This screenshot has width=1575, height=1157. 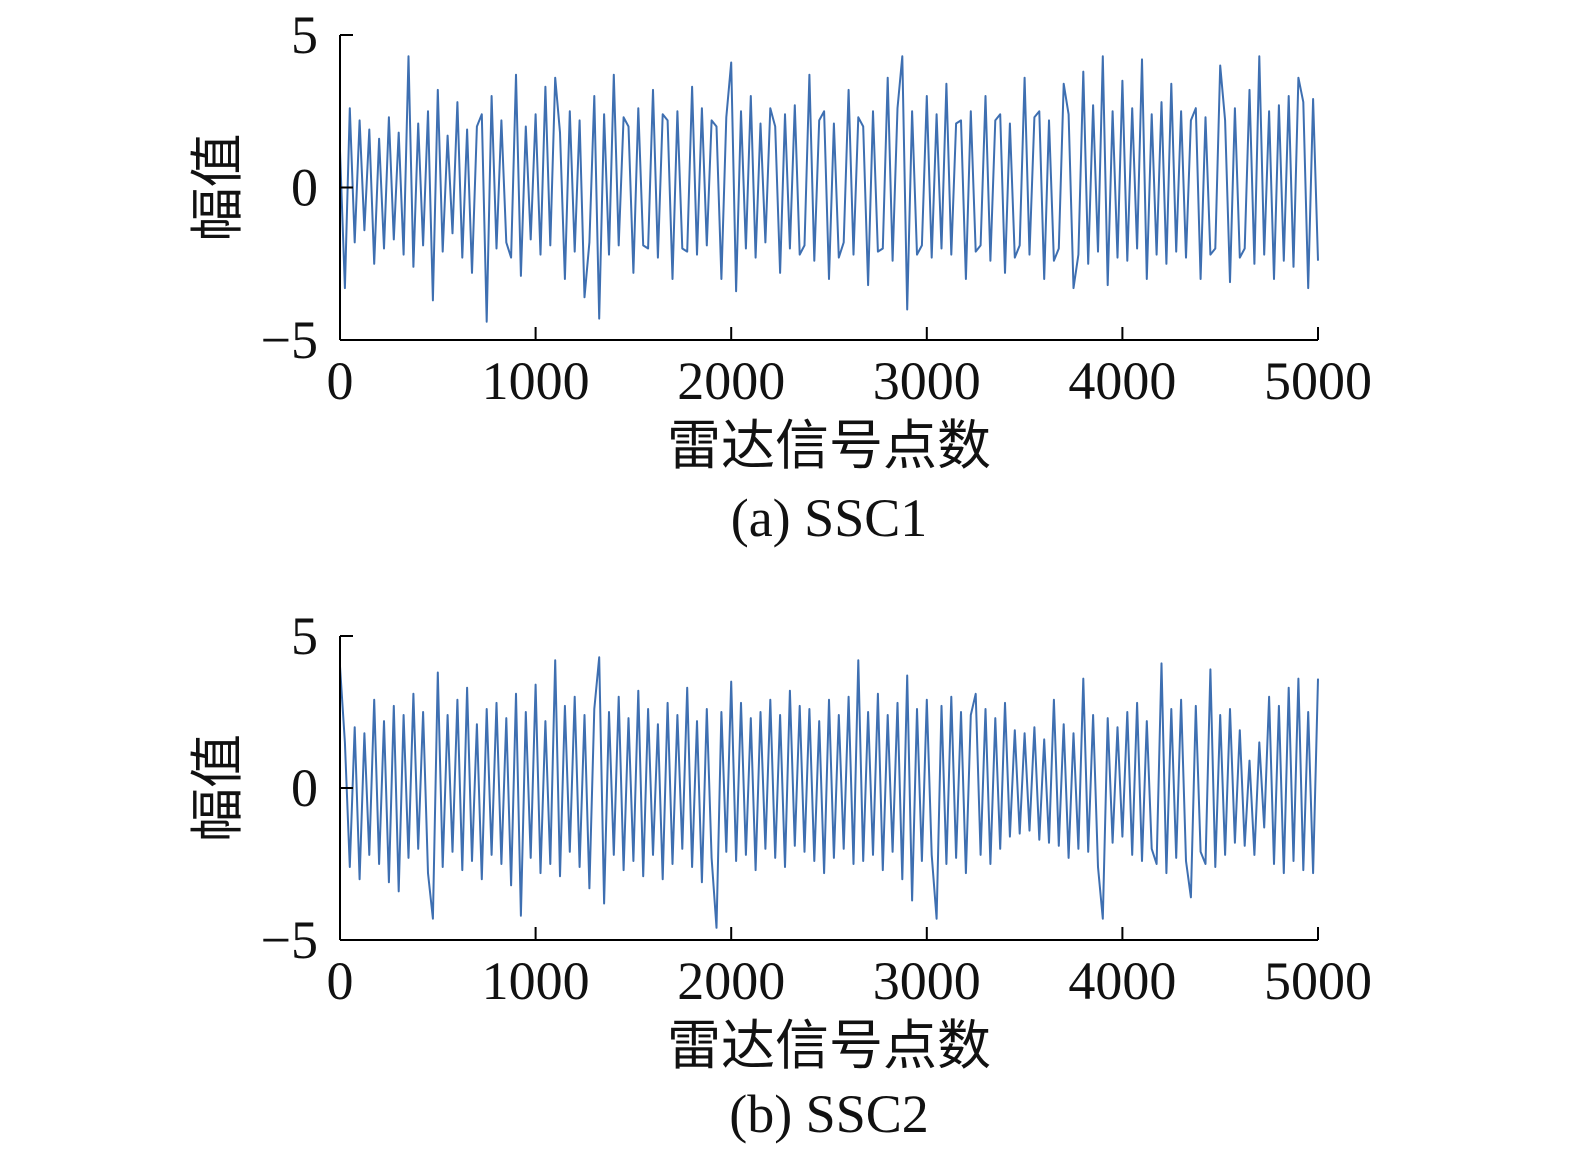 I want to click on panel-caption: (a) SSC1, so click(x=829, y=518).